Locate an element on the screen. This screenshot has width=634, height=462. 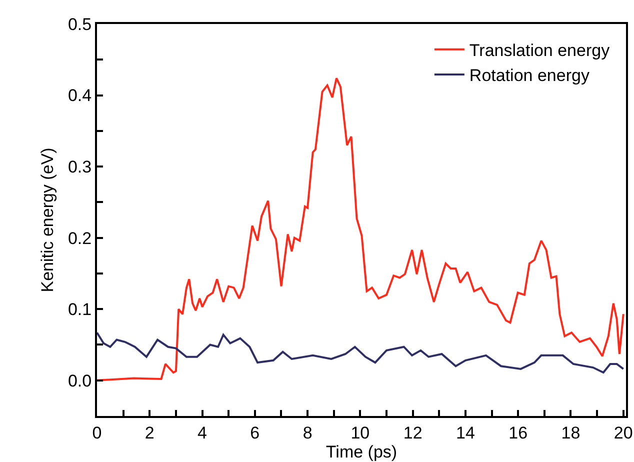
y-tick-label: 0.2 is located at coordinates (80, 238).